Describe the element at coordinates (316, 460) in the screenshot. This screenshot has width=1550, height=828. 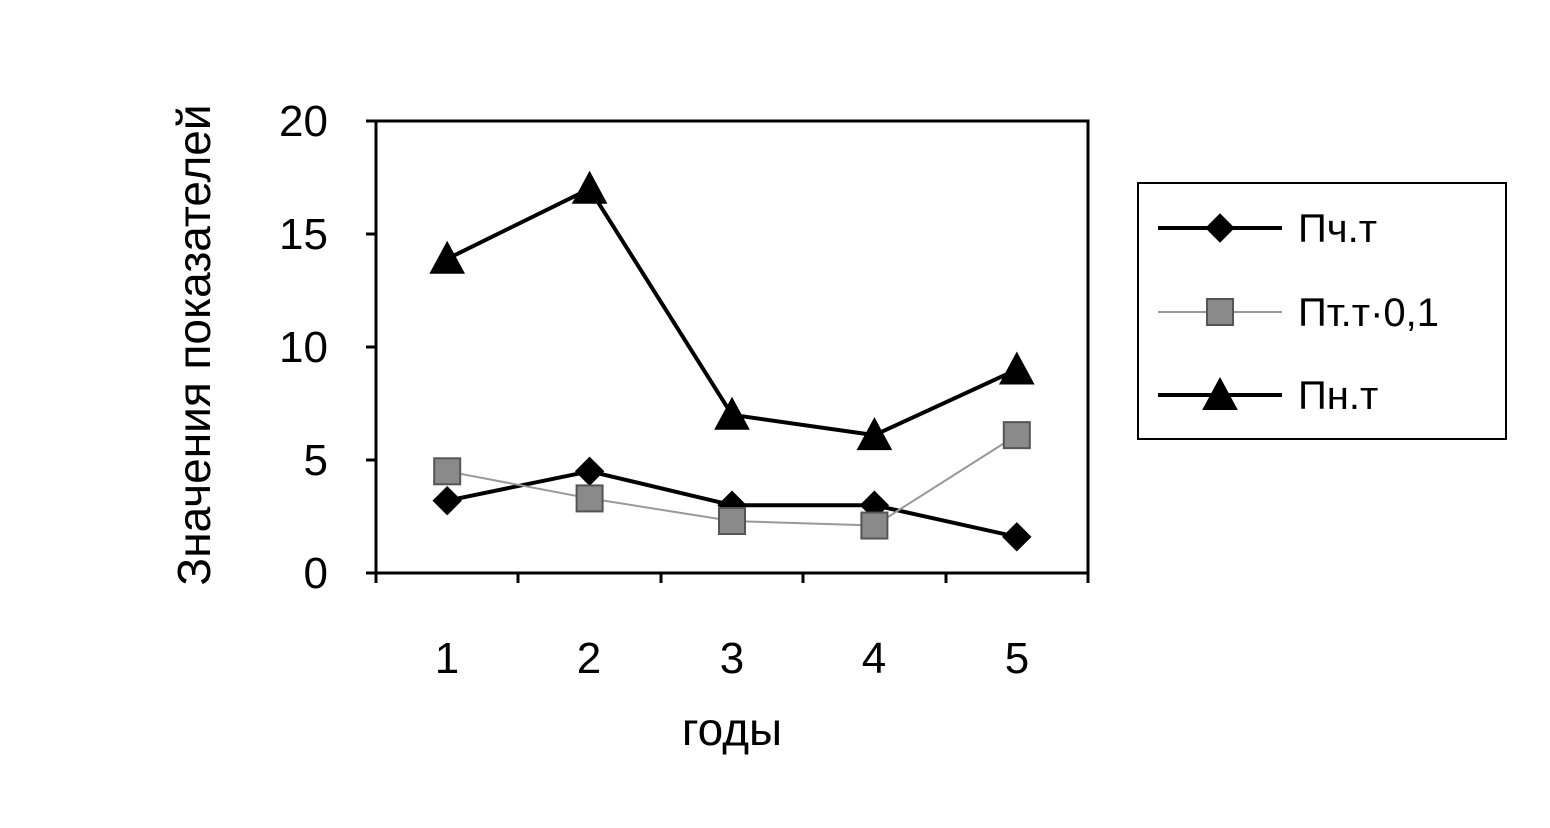
I see `y-tick-label: 5` at that location.